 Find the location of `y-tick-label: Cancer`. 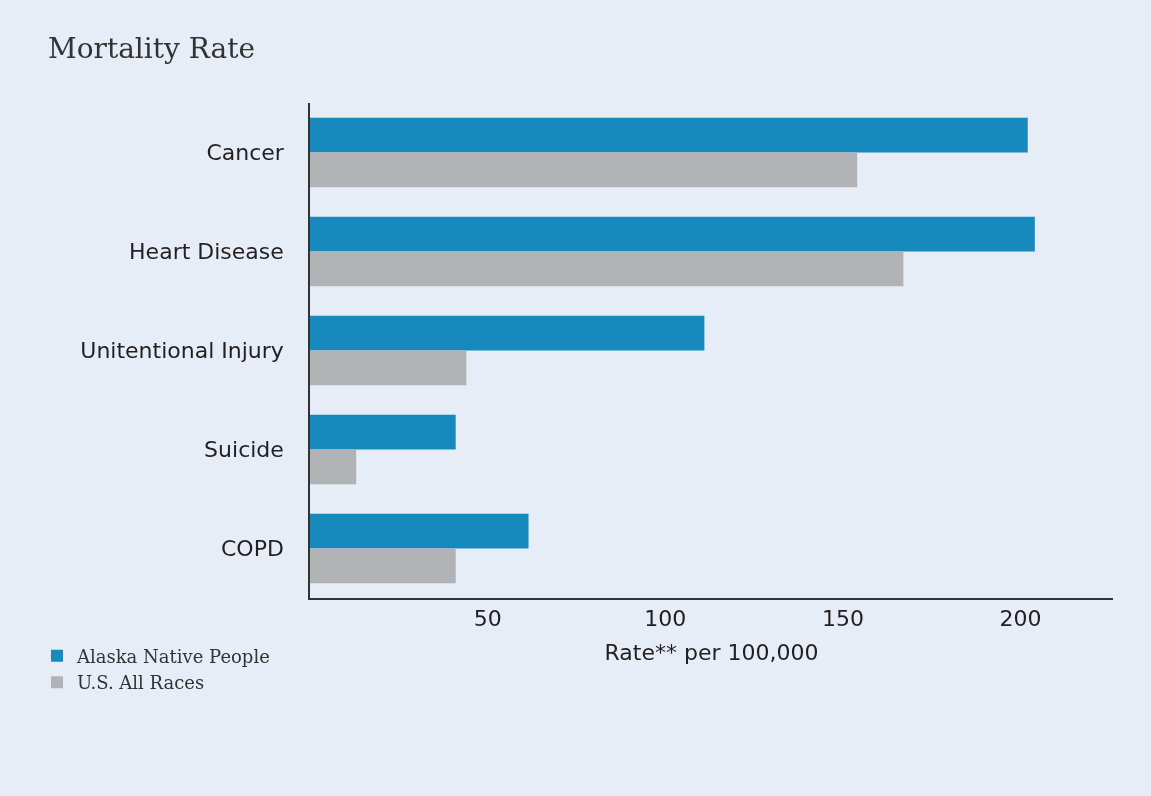

y-tick-label: Cancer is located at coordinates (245, 153).